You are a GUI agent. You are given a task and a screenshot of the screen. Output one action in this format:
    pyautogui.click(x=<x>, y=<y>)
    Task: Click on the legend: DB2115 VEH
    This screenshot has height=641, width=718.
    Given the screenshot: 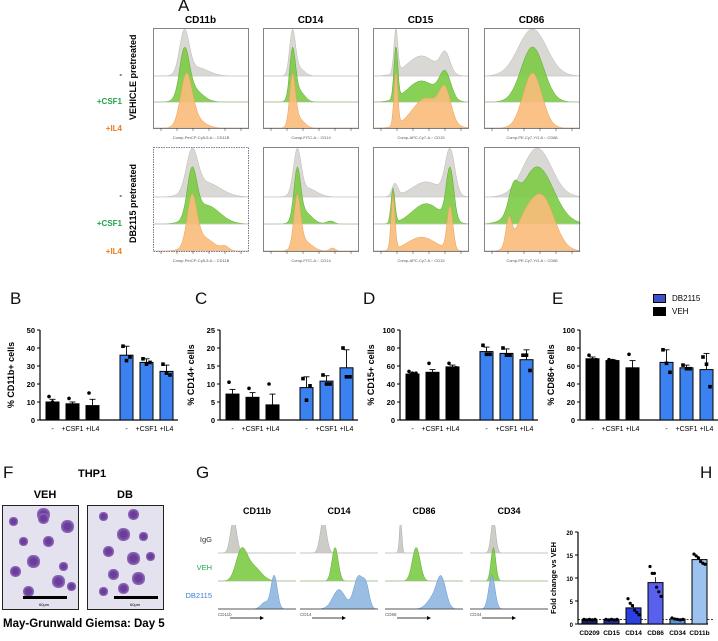 What is the action you would take?
    pyautogui.click(x=676, y=305)
    